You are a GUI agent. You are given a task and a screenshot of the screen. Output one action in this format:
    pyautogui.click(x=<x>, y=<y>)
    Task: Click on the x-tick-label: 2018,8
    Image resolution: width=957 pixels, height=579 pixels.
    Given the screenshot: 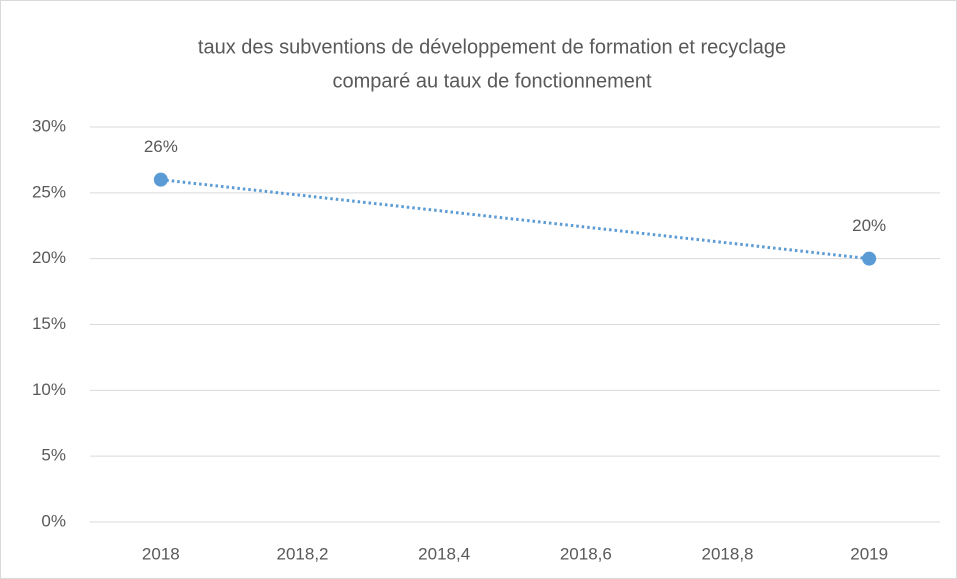 What is the action you would take?
    pyautogui.click(x=728, y=553)
    